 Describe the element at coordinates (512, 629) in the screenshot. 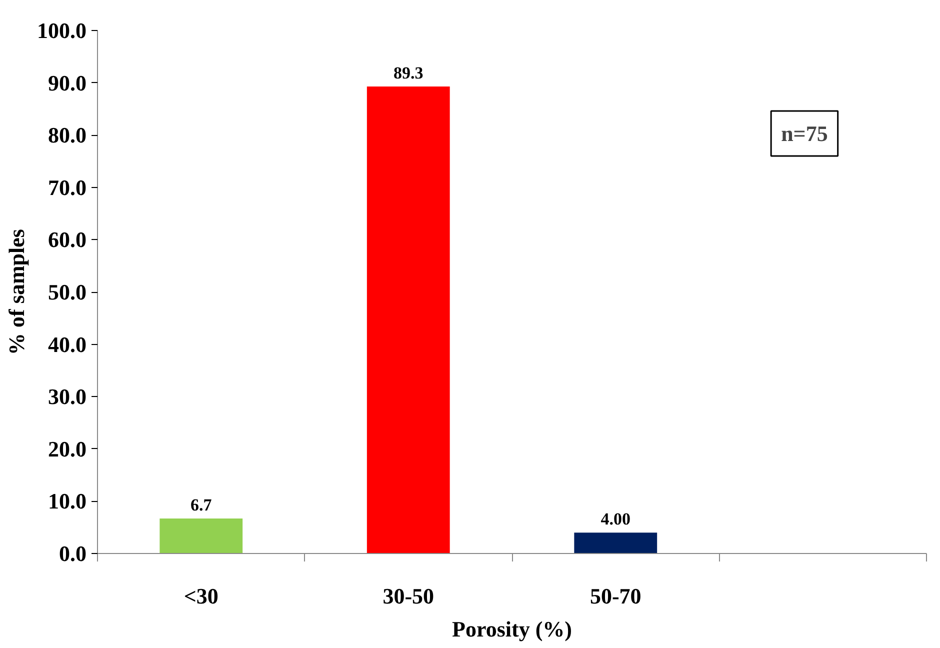

I see `x-axis-title: Porosity (%)` at that location.